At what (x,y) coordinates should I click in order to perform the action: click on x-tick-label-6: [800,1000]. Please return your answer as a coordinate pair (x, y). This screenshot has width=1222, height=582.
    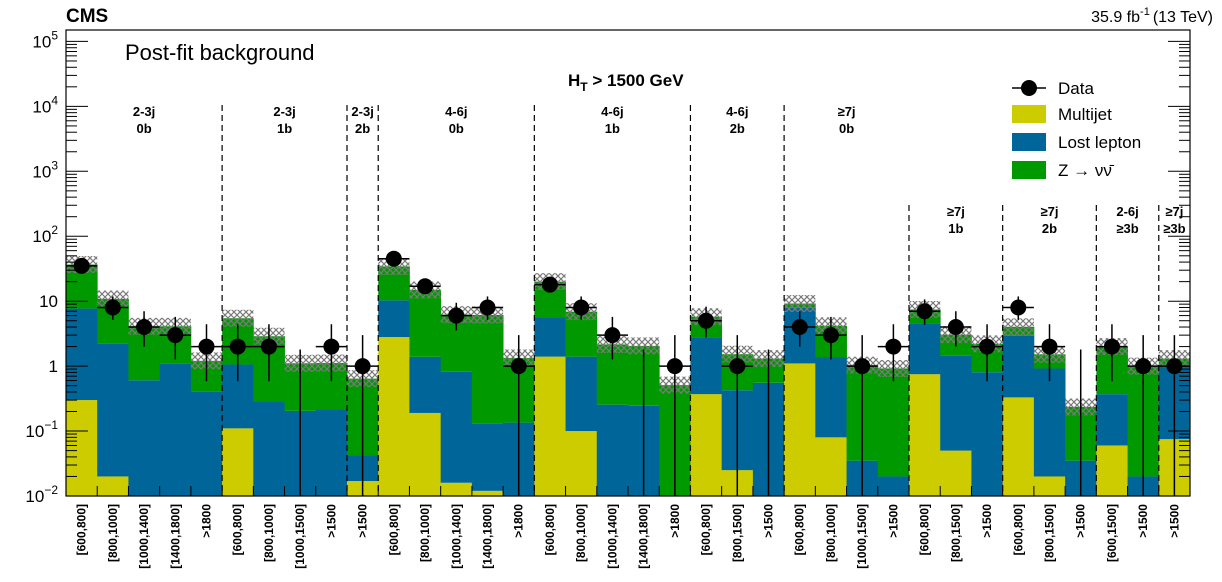
    Looking at the image, I should click on (269, 533).